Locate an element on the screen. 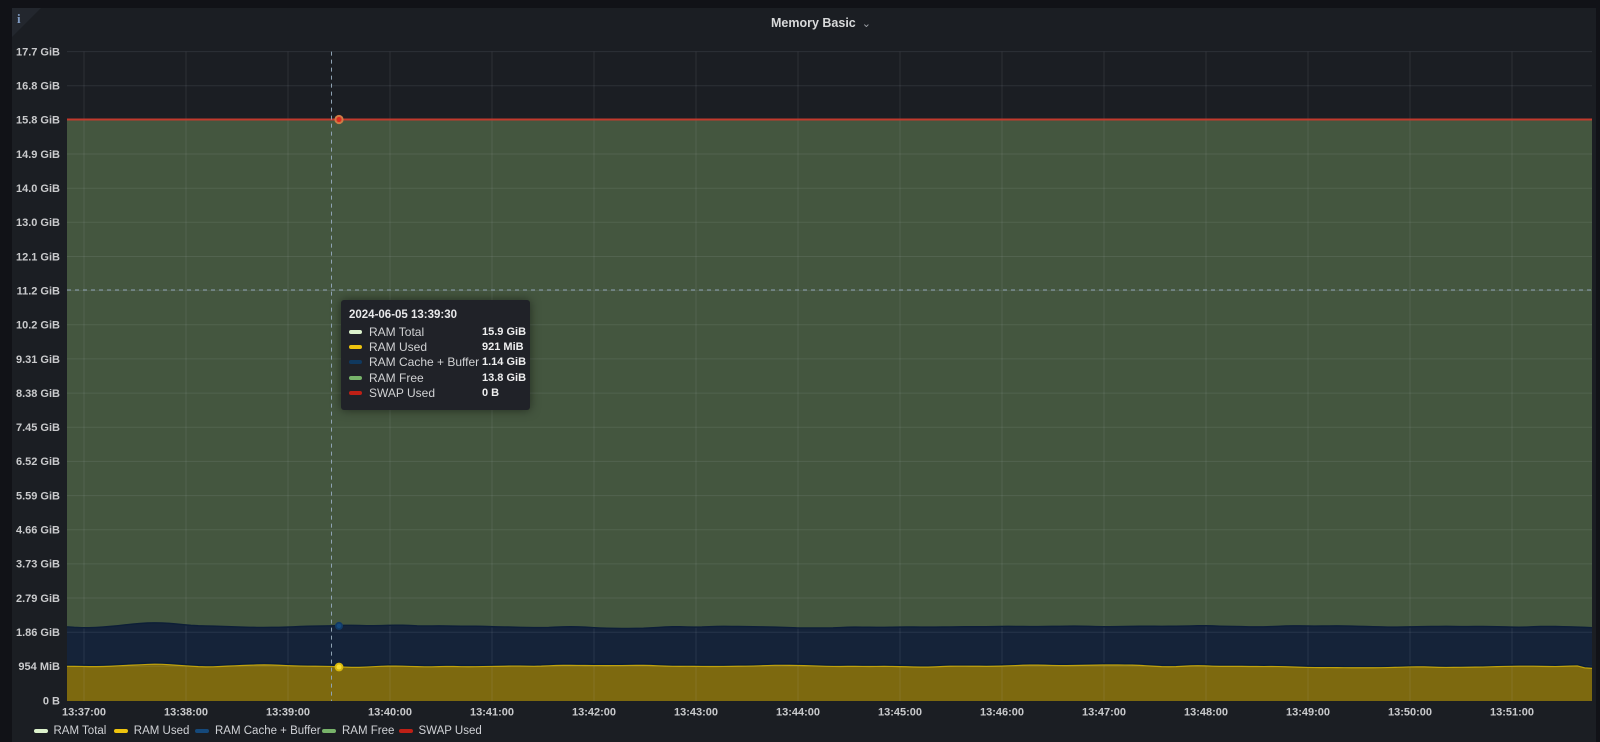 The image size is (1600, 742). svg-text: 13:44:00 is located at coordinates (798, 713).